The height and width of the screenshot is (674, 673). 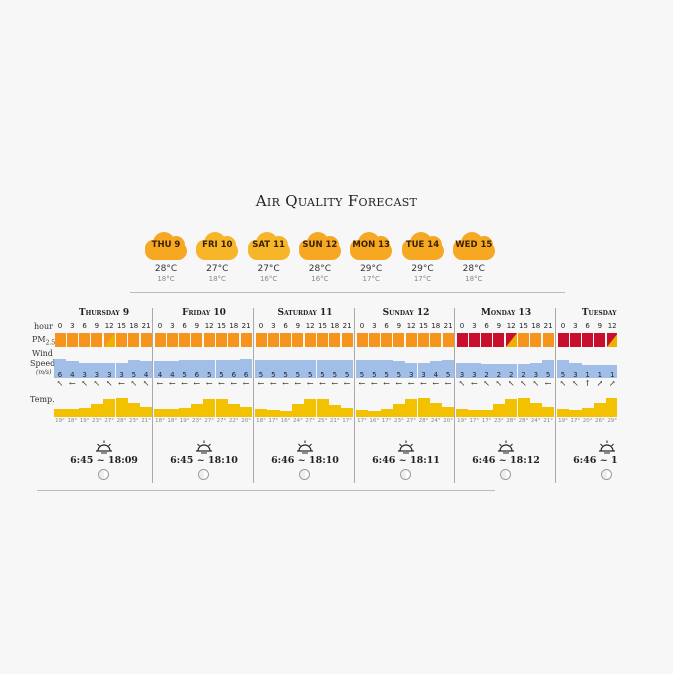 What do you see at coordinates (217, 279) in the screenshot?
I see `day-min-temp: 18°C` at bounding box center [217, 279].